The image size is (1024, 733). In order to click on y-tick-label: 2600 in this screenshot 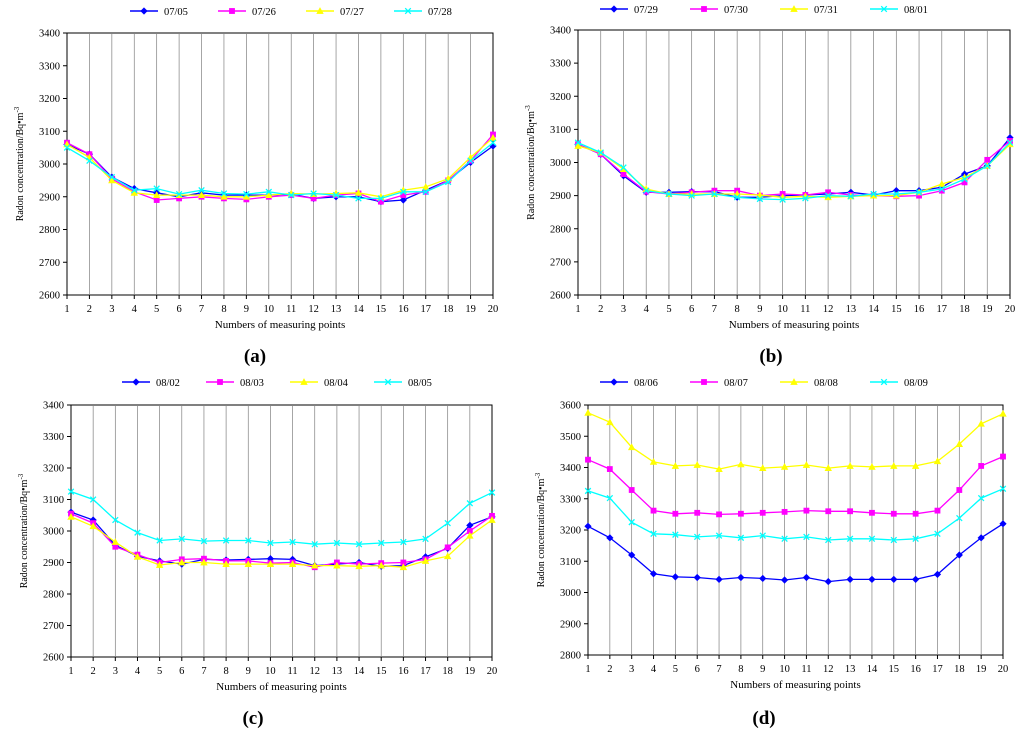, I will do `click(560, 296)`.